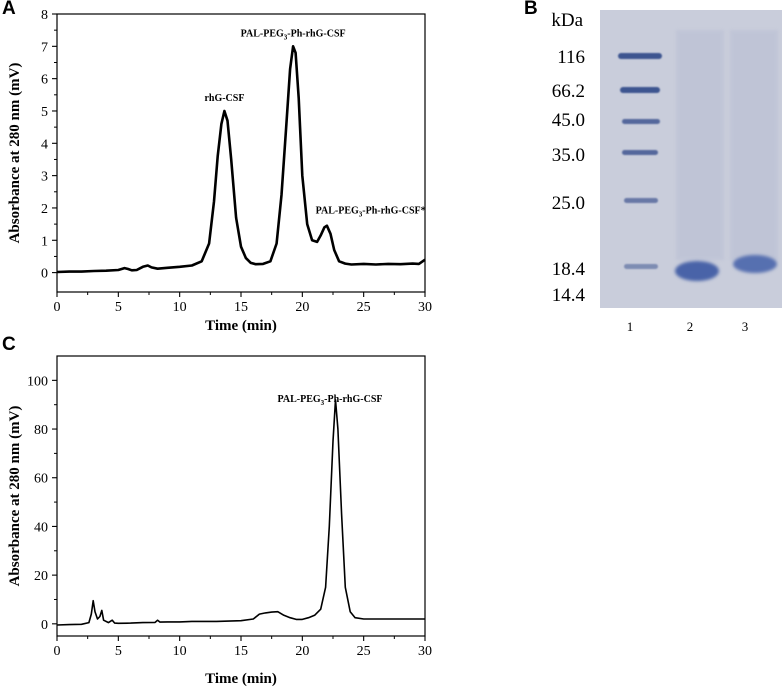 The image size is (782, 690). What do you see at coordinates (568, 91) in the screenshot?
I see `gel-marker-label: 66.2` at bounding box center [568, 91].